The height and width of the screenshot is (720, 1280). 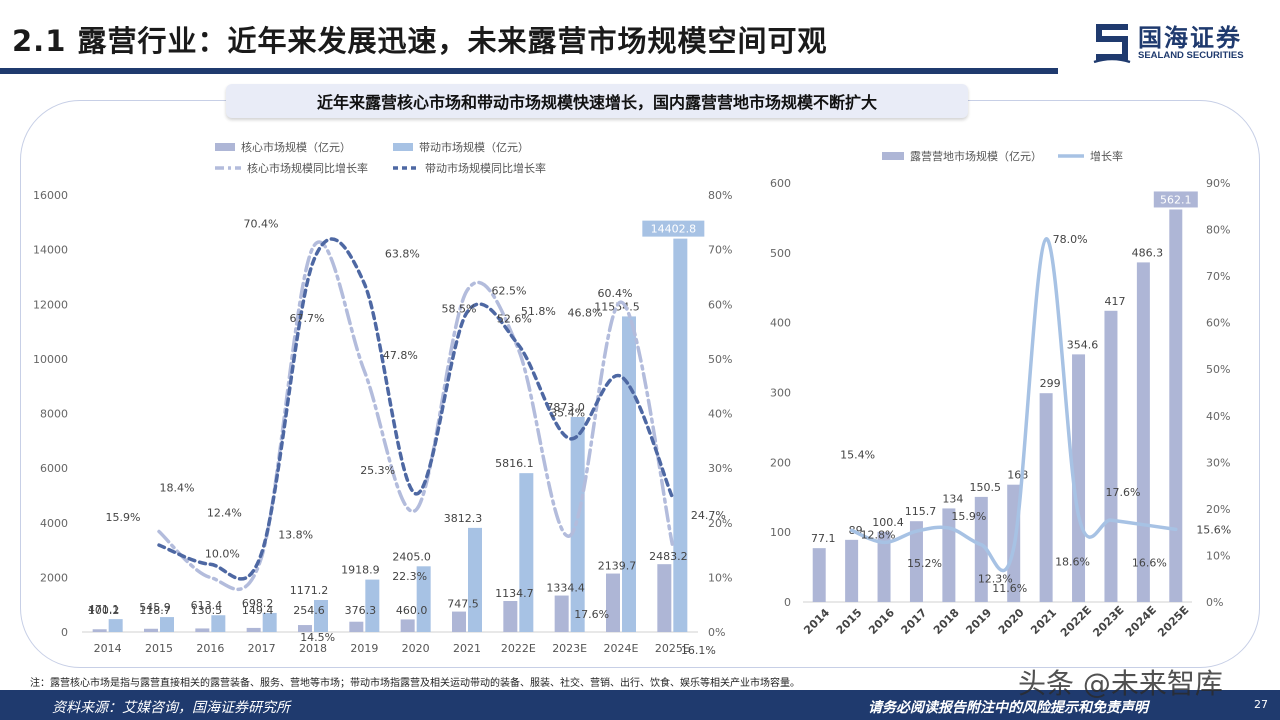 I want to click on data-label-driven-growth: 67.7%, so click(x=307, y=318).